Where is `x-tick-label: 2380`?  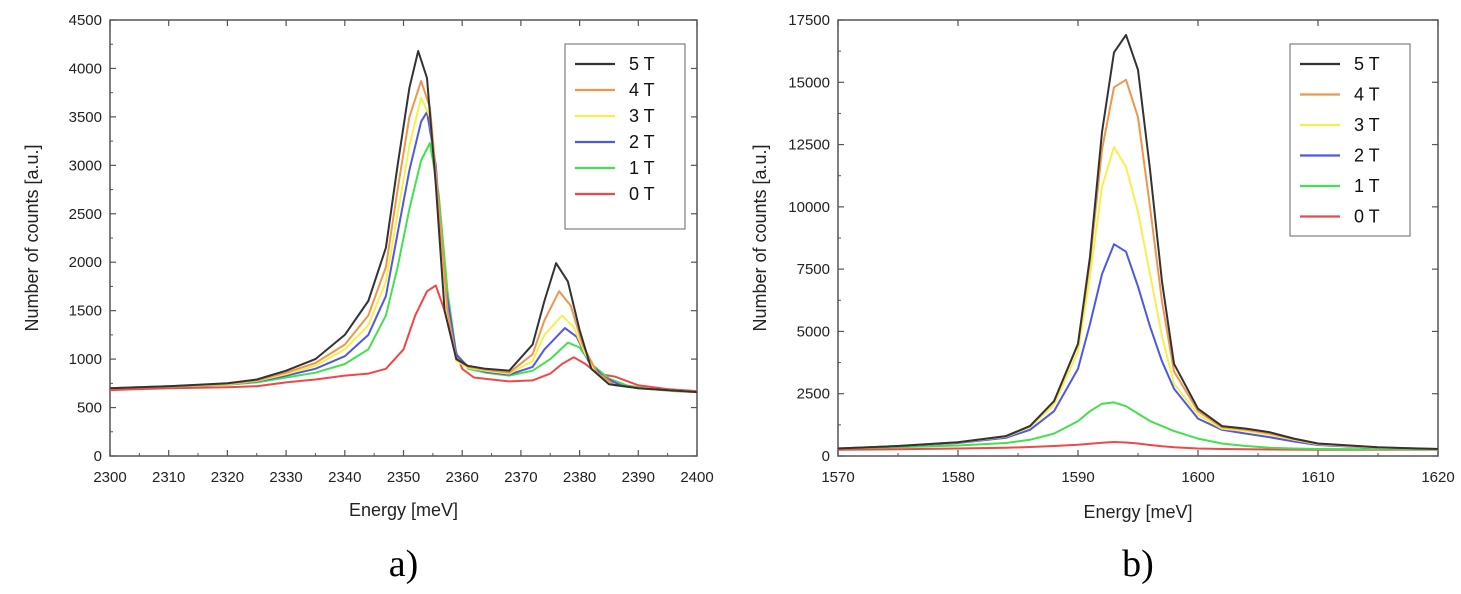 x-tick-label: 2380 is located at coordinates (579, 477).